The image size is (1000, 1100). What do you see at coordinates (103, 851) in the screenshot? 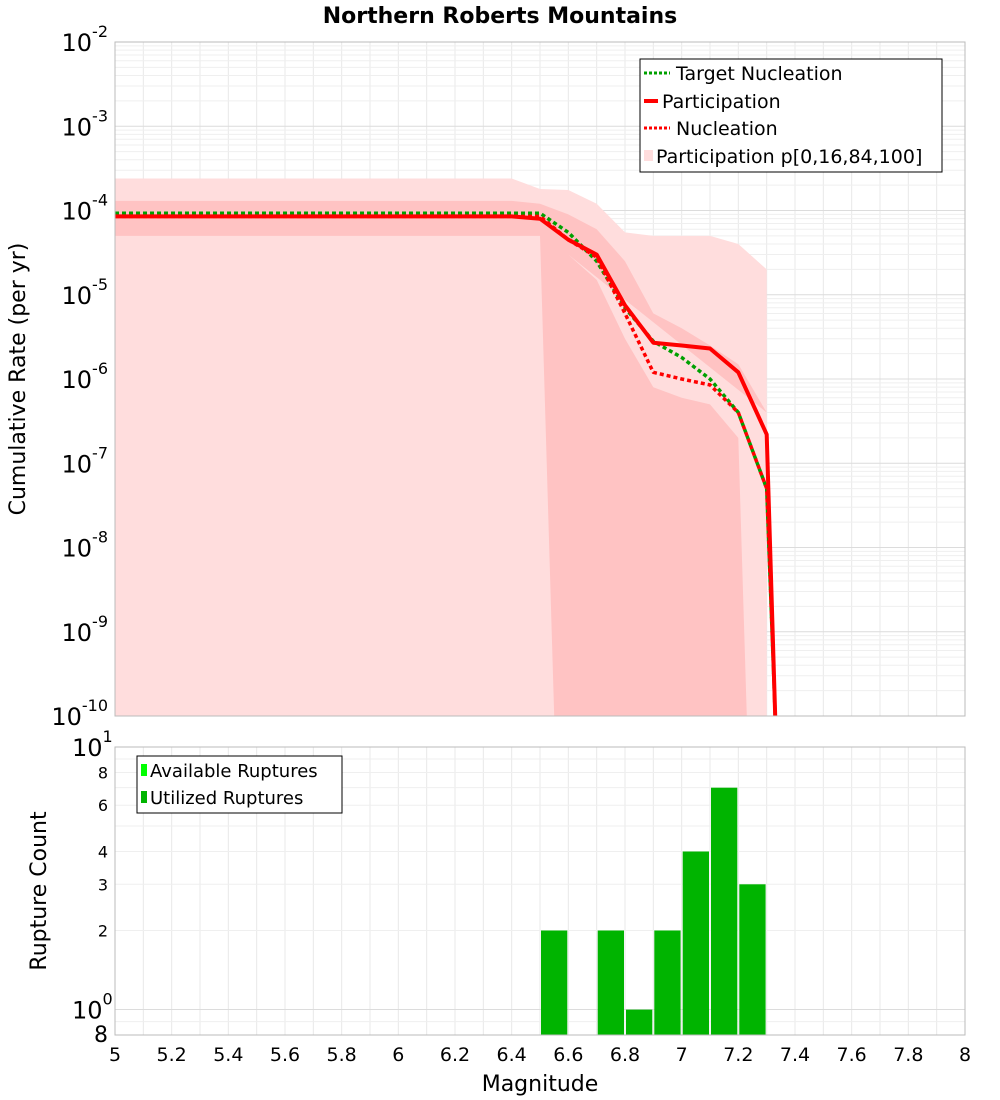
I see `bottom-y-tick-label: 4` at bounding box center [103, 851].